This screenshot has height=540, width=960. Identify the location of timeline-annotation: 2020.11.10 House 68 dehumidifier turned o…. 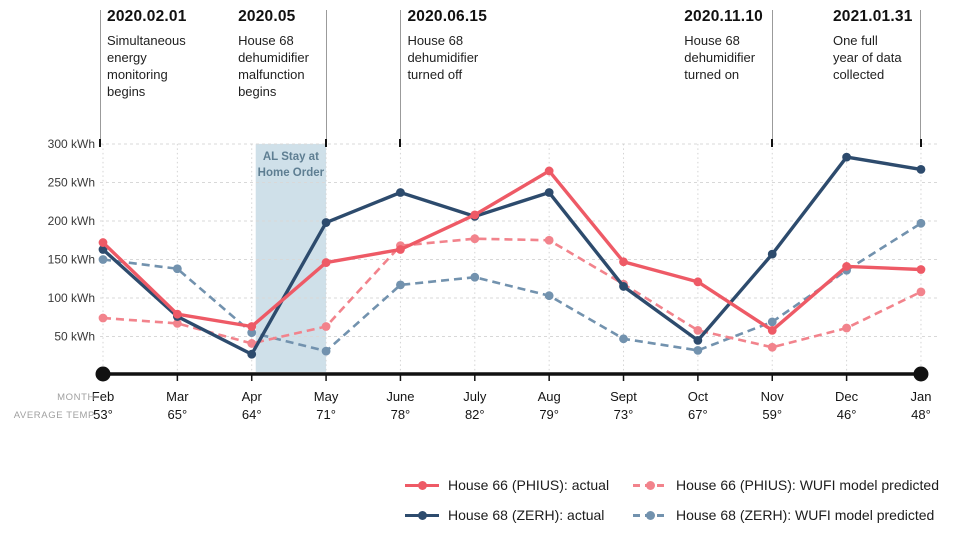
(727, 46).